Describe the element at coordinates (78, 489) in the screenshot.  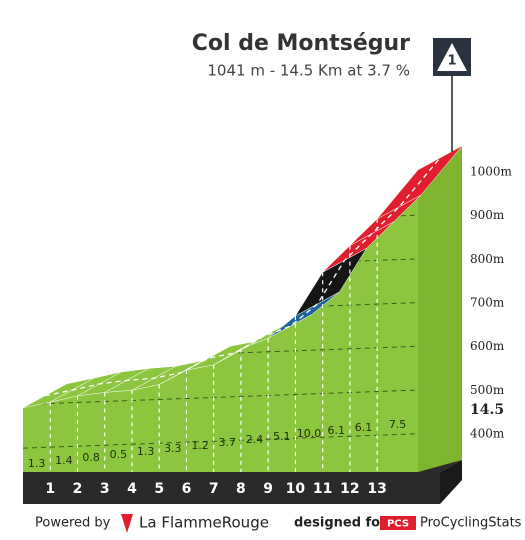
I see `x-tick-label: 2` at that location.